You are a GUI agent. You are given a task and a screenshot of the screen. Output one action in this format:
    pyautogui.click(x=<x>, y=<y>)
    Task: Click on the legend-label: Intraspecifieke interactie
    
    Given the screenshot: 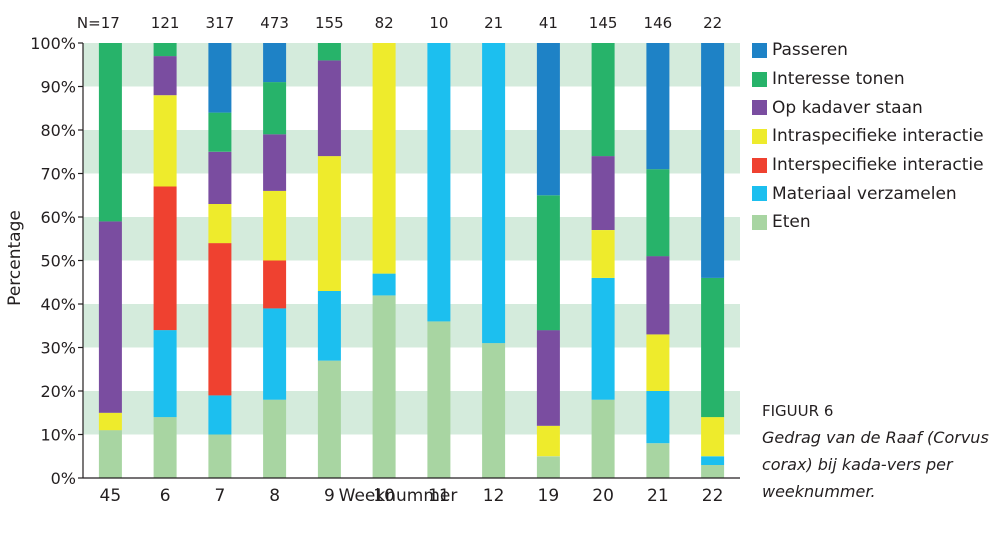 What is the action you would take?
    pyautogui.click(x=878, y=136)
    